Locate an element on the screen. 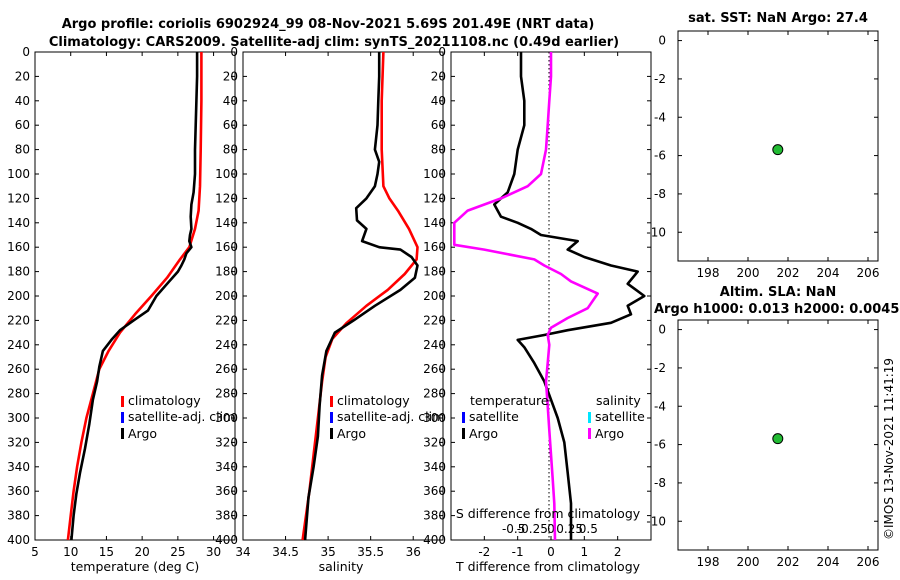 This screenshot has width=900, height=580. legend-swatch-s-satellite is located at coordinates (589, 417).